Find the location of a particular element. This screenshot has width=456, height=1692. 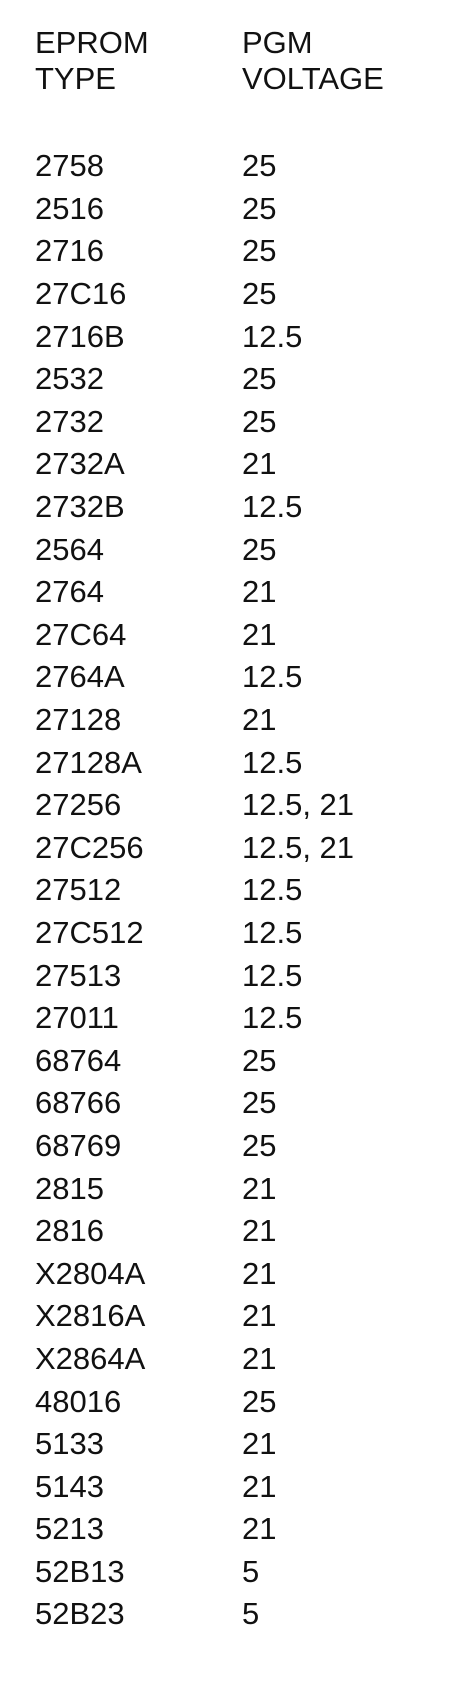

eprom-type-cell: 48016 is located at coordinates (78, 1401).